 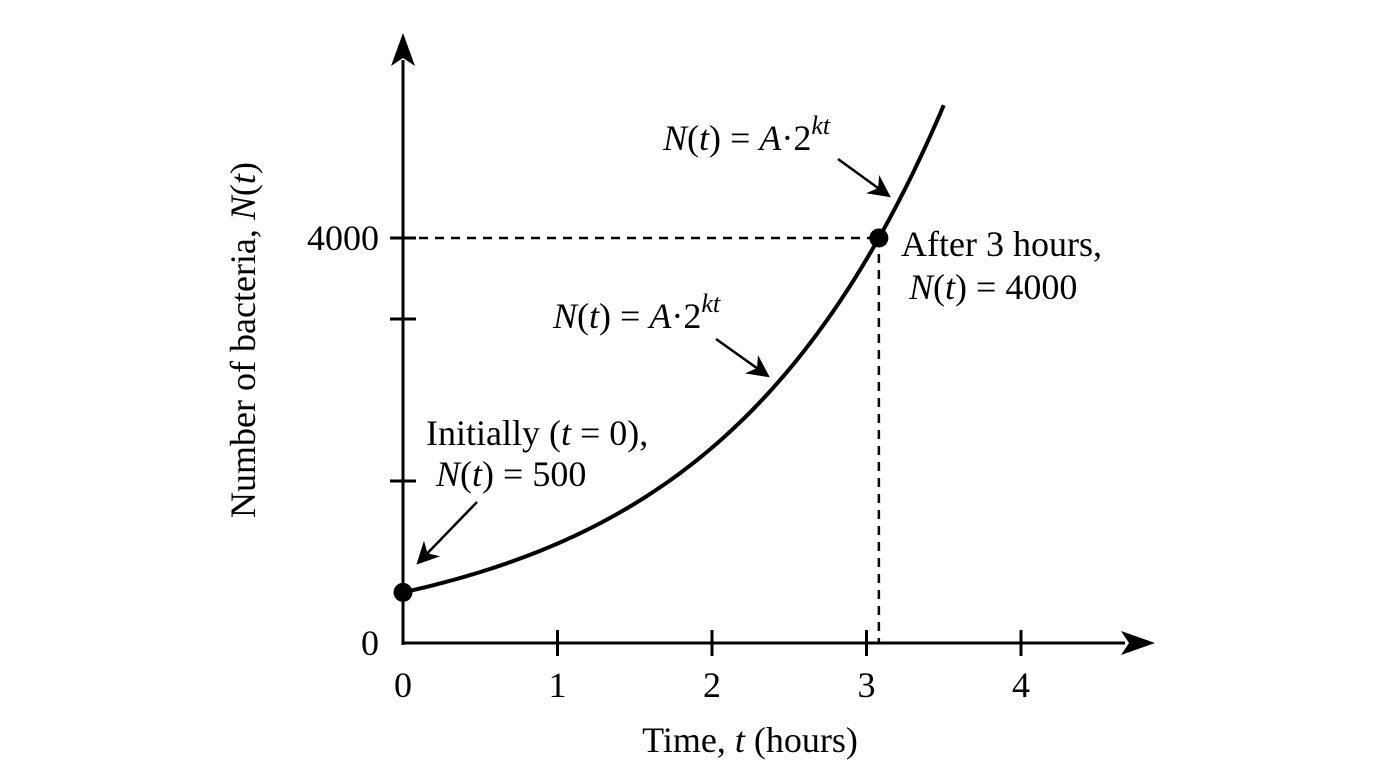 I want to click on x-tick-label: 0, so click(x=403, y=685).